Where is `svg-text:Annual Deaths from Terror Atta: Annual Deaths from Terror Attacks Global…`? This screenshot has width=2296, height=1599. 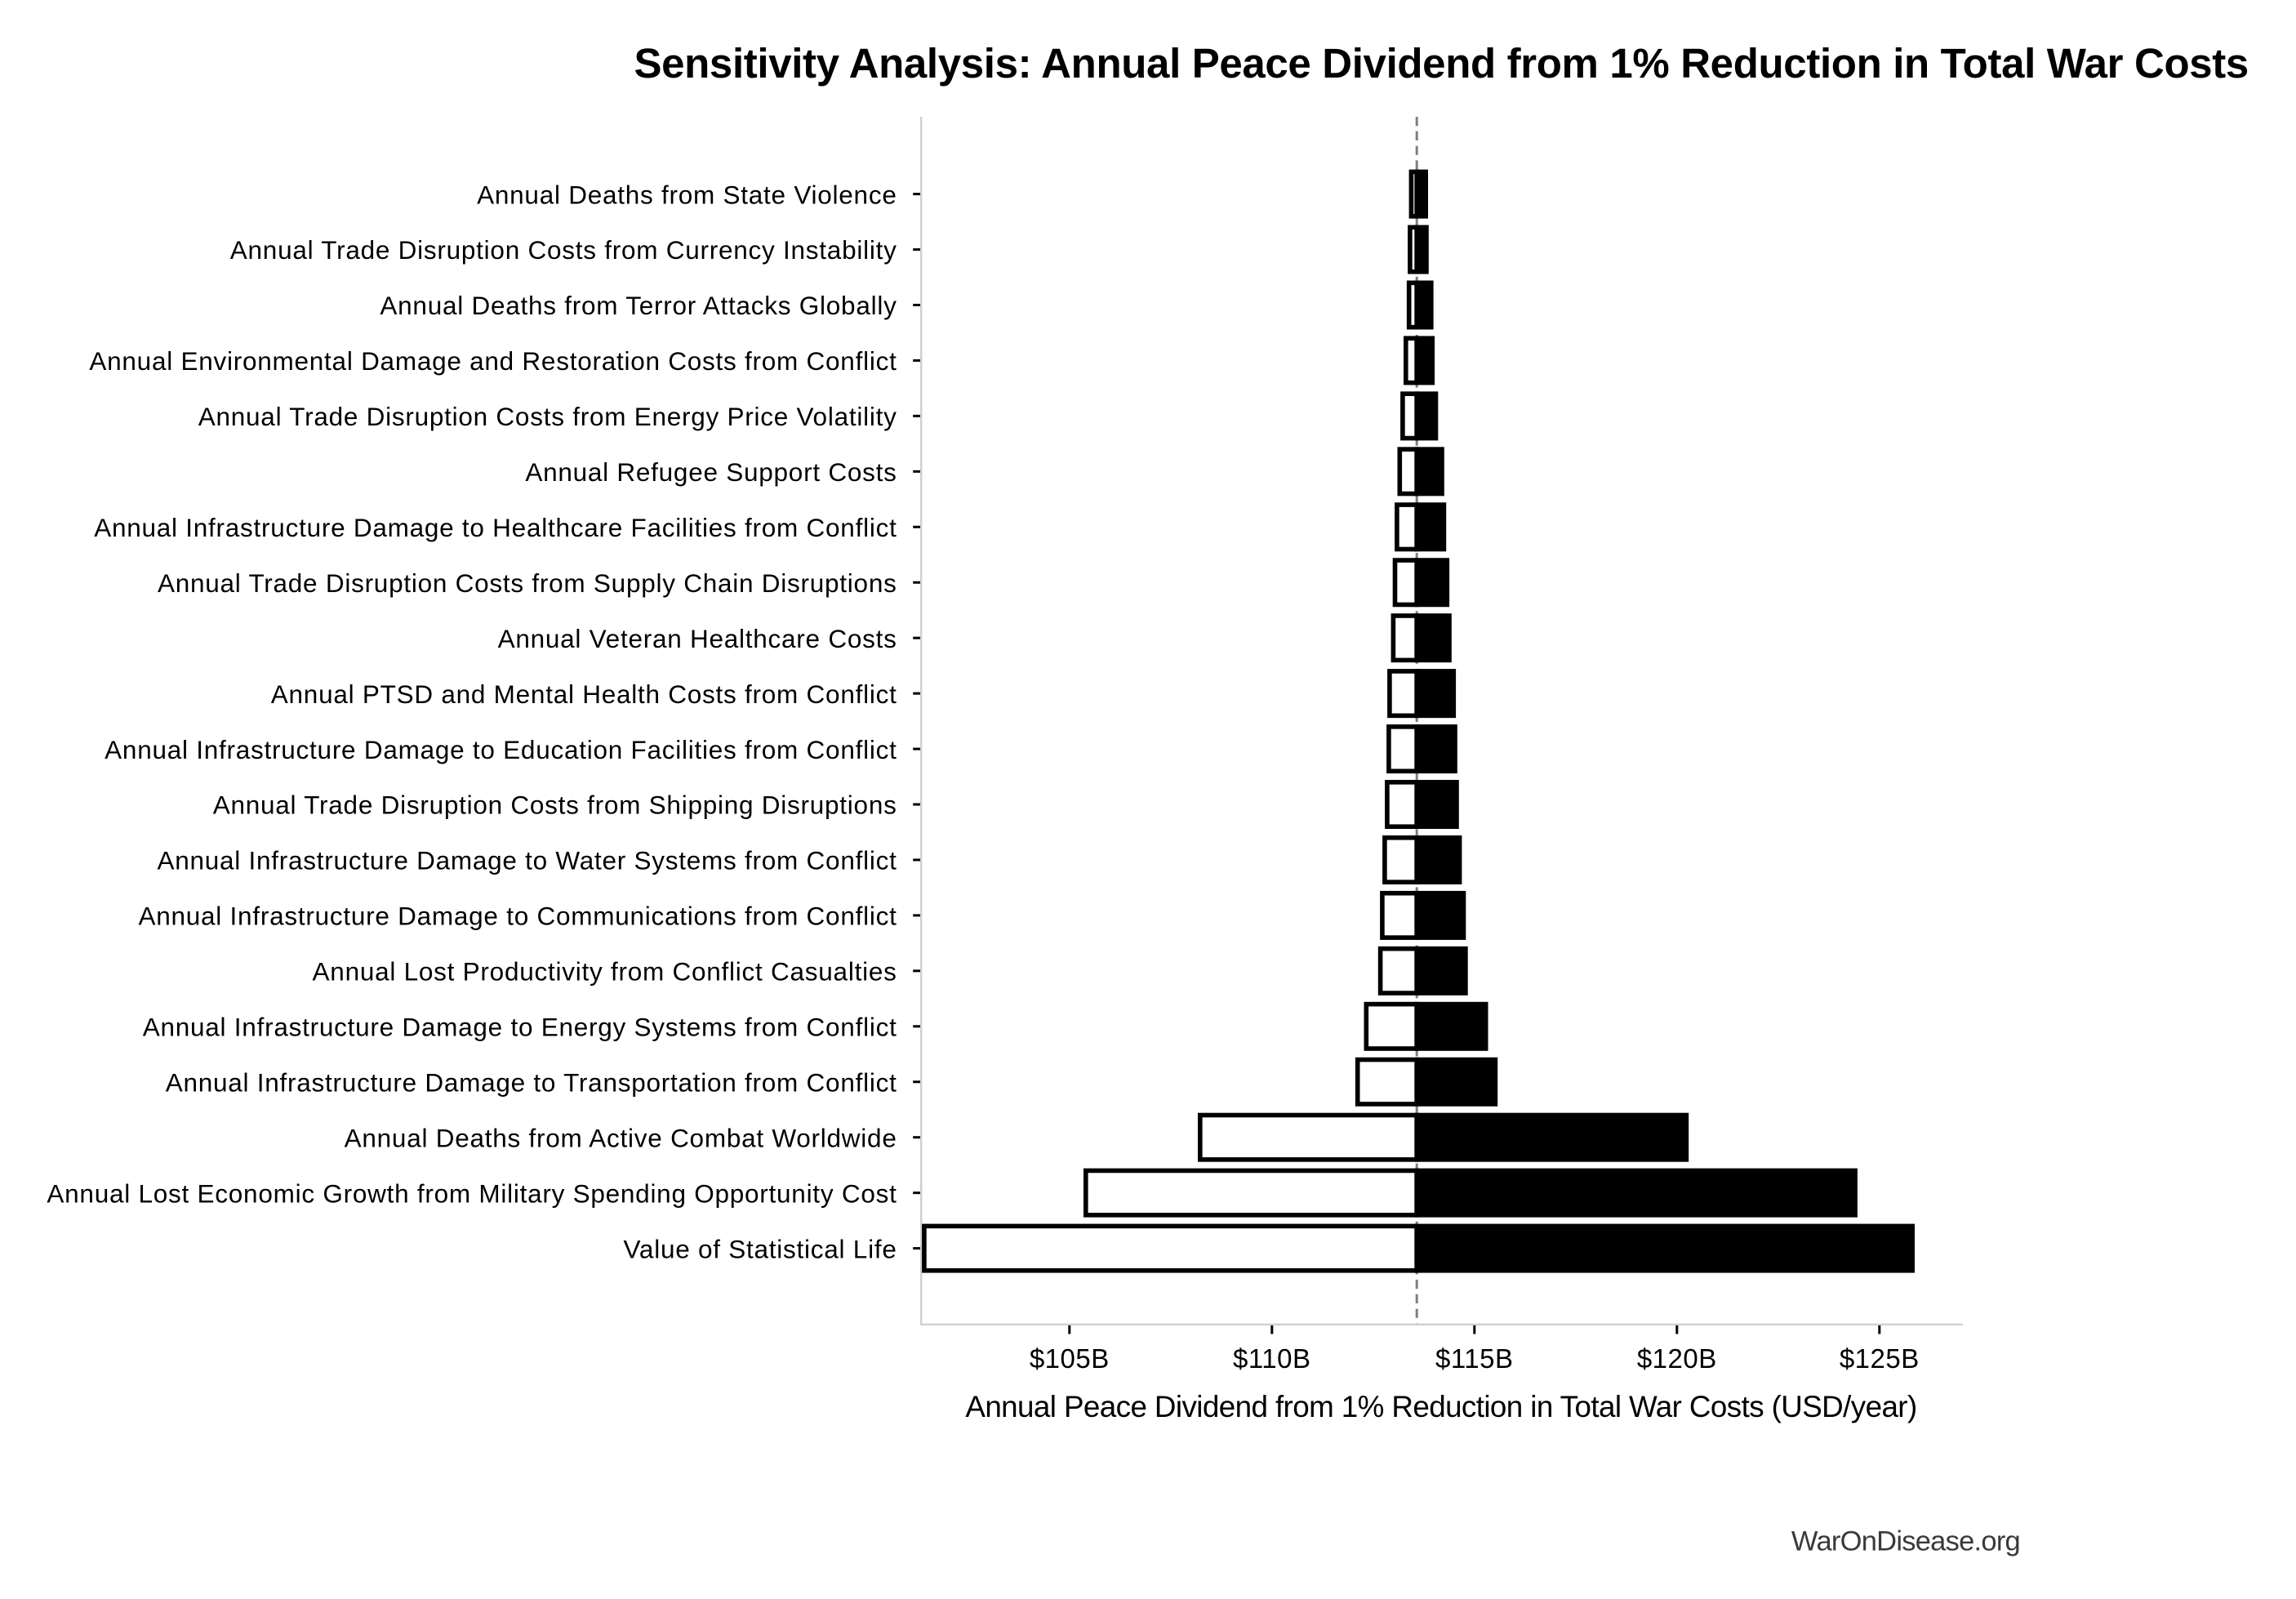 svg-text:Annual Deaths from Terror Atta: Annual Deaths from Terror Attacks Global… is located at coordinates (638, 305).